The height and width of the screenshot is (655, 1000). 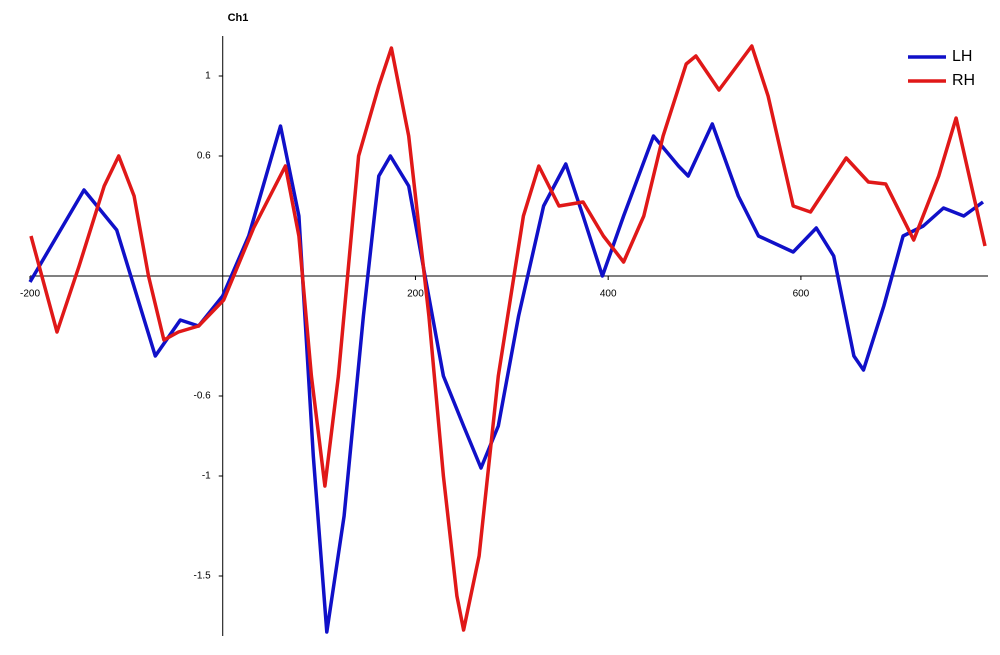 I want to click on x-tick-label: -200, so click(x=30, y=294).